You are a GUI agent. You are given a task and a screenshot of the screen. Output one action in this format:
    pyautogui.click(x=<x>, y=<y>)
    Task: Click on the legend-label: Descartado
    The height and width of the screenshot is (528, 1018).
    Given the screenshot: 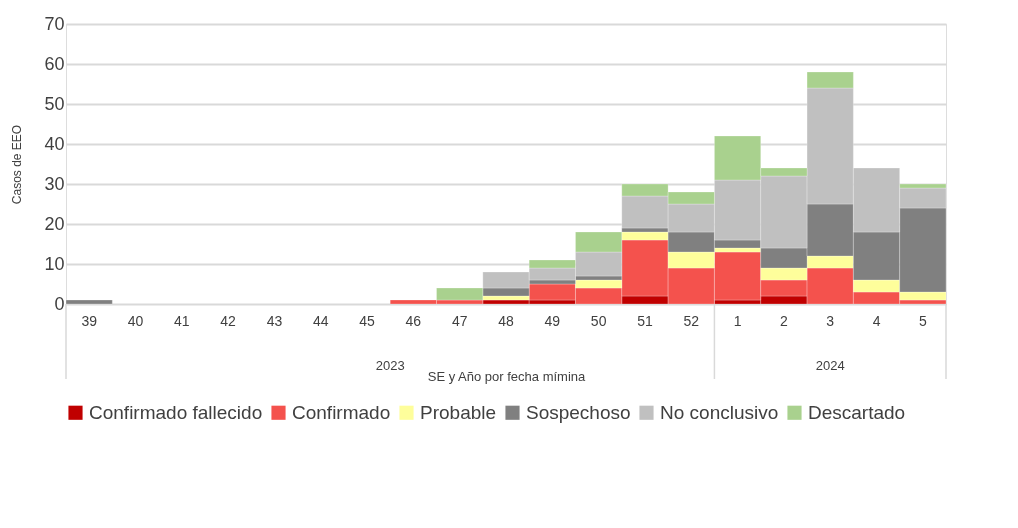 What is the action you would take?
    pyautogui.click(x=857, y=412)
    